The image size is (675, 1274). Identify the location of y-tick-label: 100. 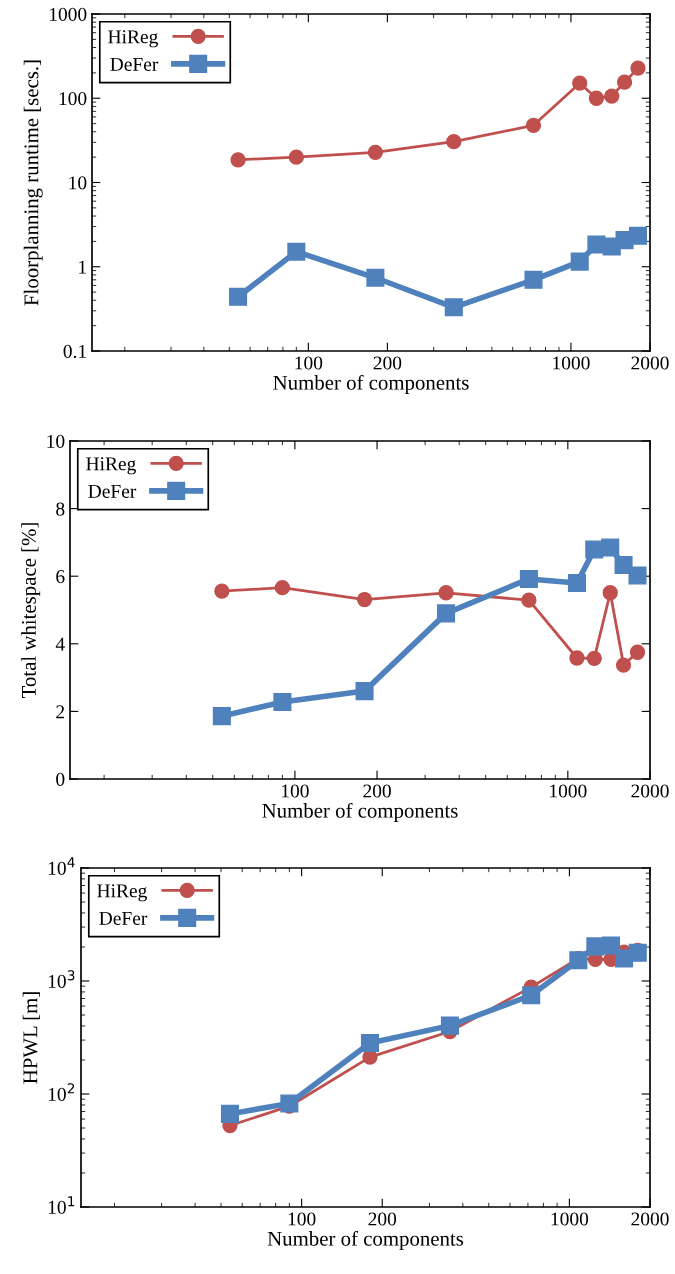
(73, 99).